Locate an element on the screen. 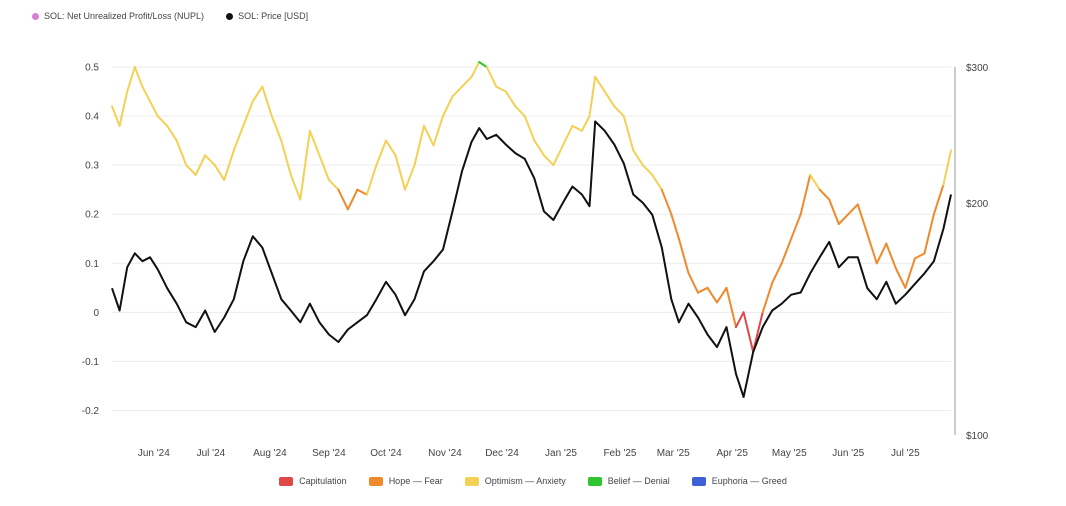  x-tick-label: May '25 is located at coordinates (789, 453).